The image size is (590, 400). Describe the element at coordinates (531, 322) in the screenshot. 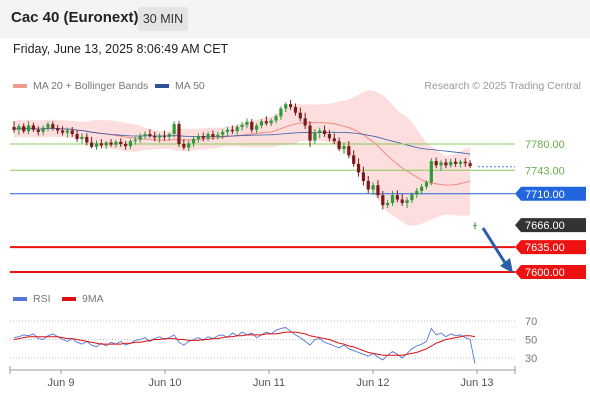

I see `rsi-tick-label: 70` at that location.